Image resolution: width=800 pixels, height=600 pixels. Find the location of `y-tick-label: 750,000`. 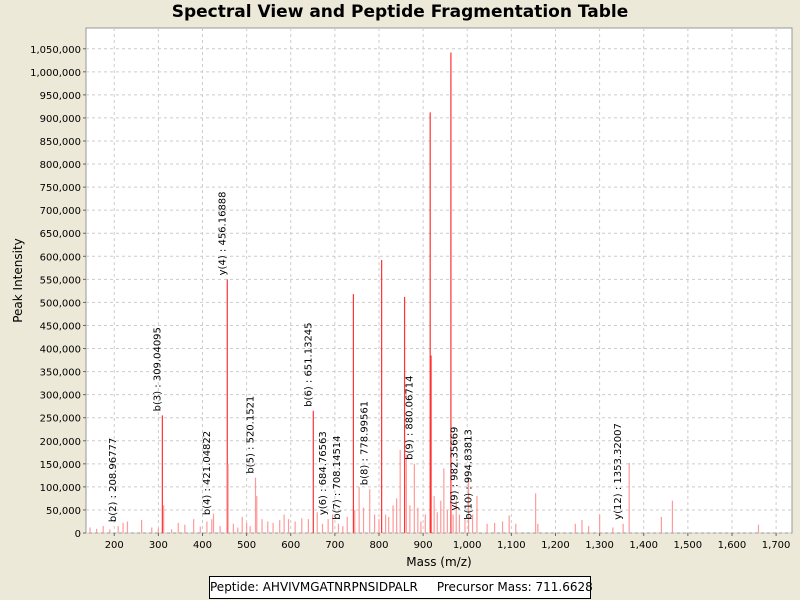

y-tick-label: 750,000 is located at coordinates (60, 188).